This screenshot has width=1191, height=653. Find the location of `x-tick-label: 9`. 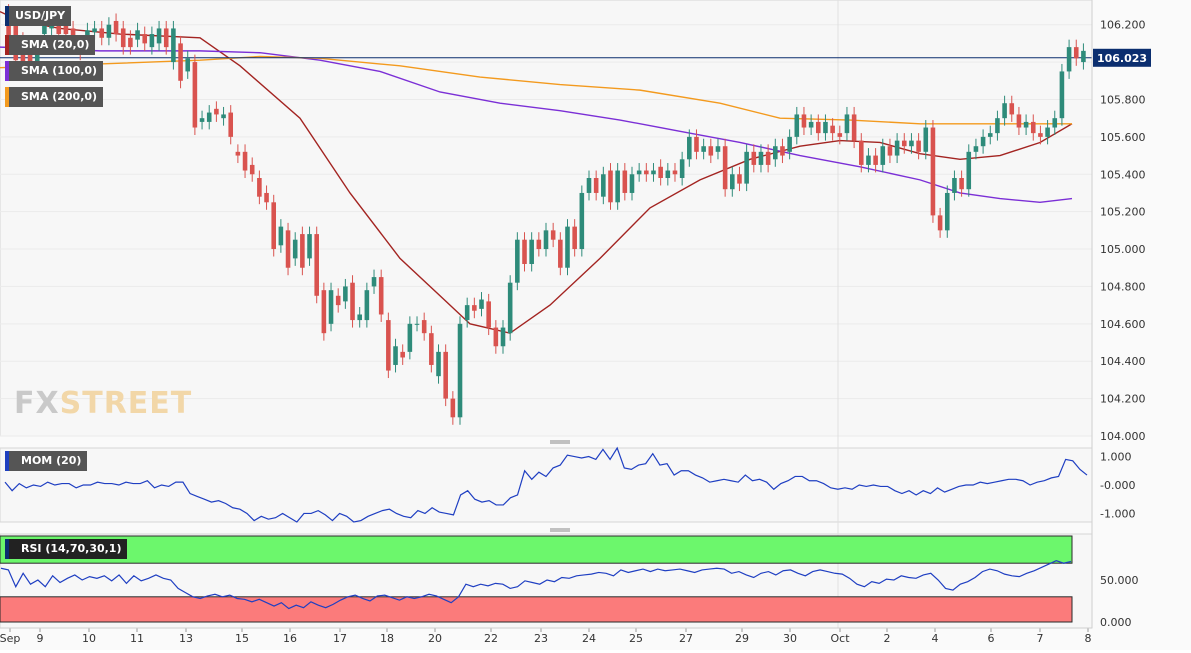

x-tick-label: 9 is located at coordinates (40, 638).